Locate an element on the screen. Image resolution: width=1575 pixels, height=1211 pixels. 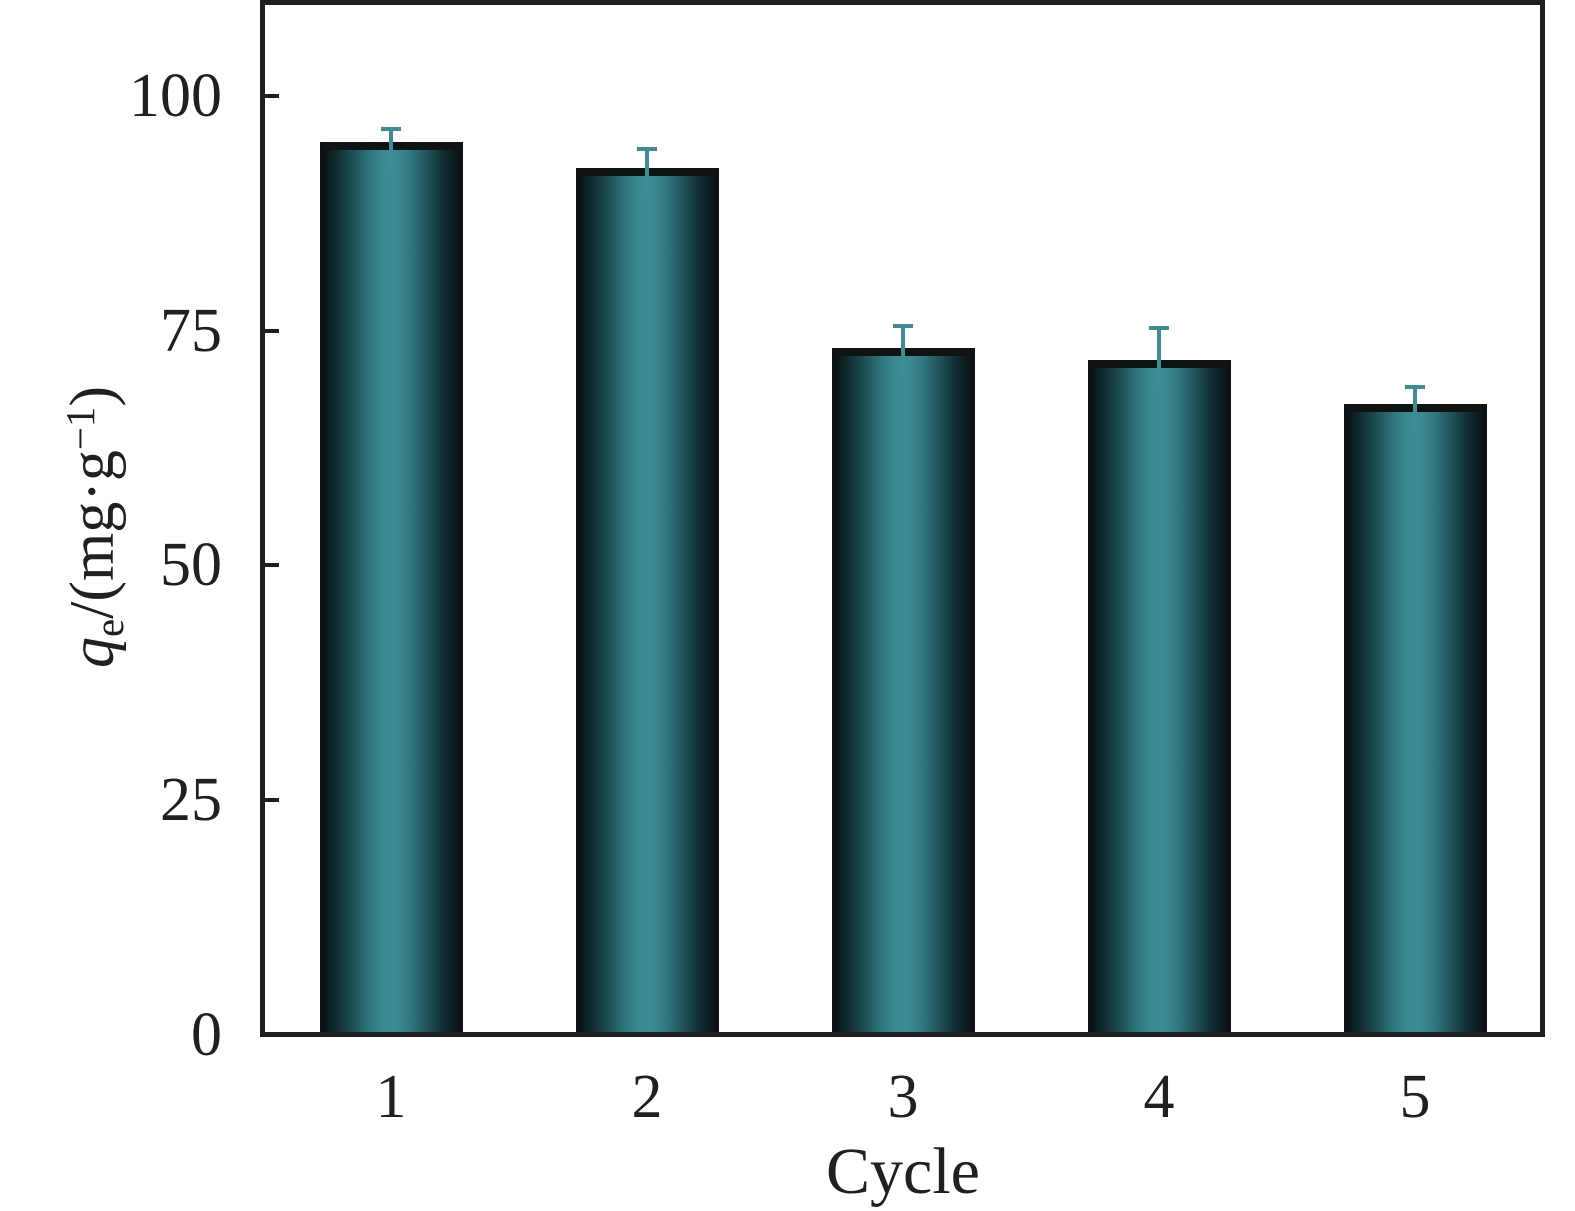
y-axis-tick-label: 75 is located at coordinates (191, 330).